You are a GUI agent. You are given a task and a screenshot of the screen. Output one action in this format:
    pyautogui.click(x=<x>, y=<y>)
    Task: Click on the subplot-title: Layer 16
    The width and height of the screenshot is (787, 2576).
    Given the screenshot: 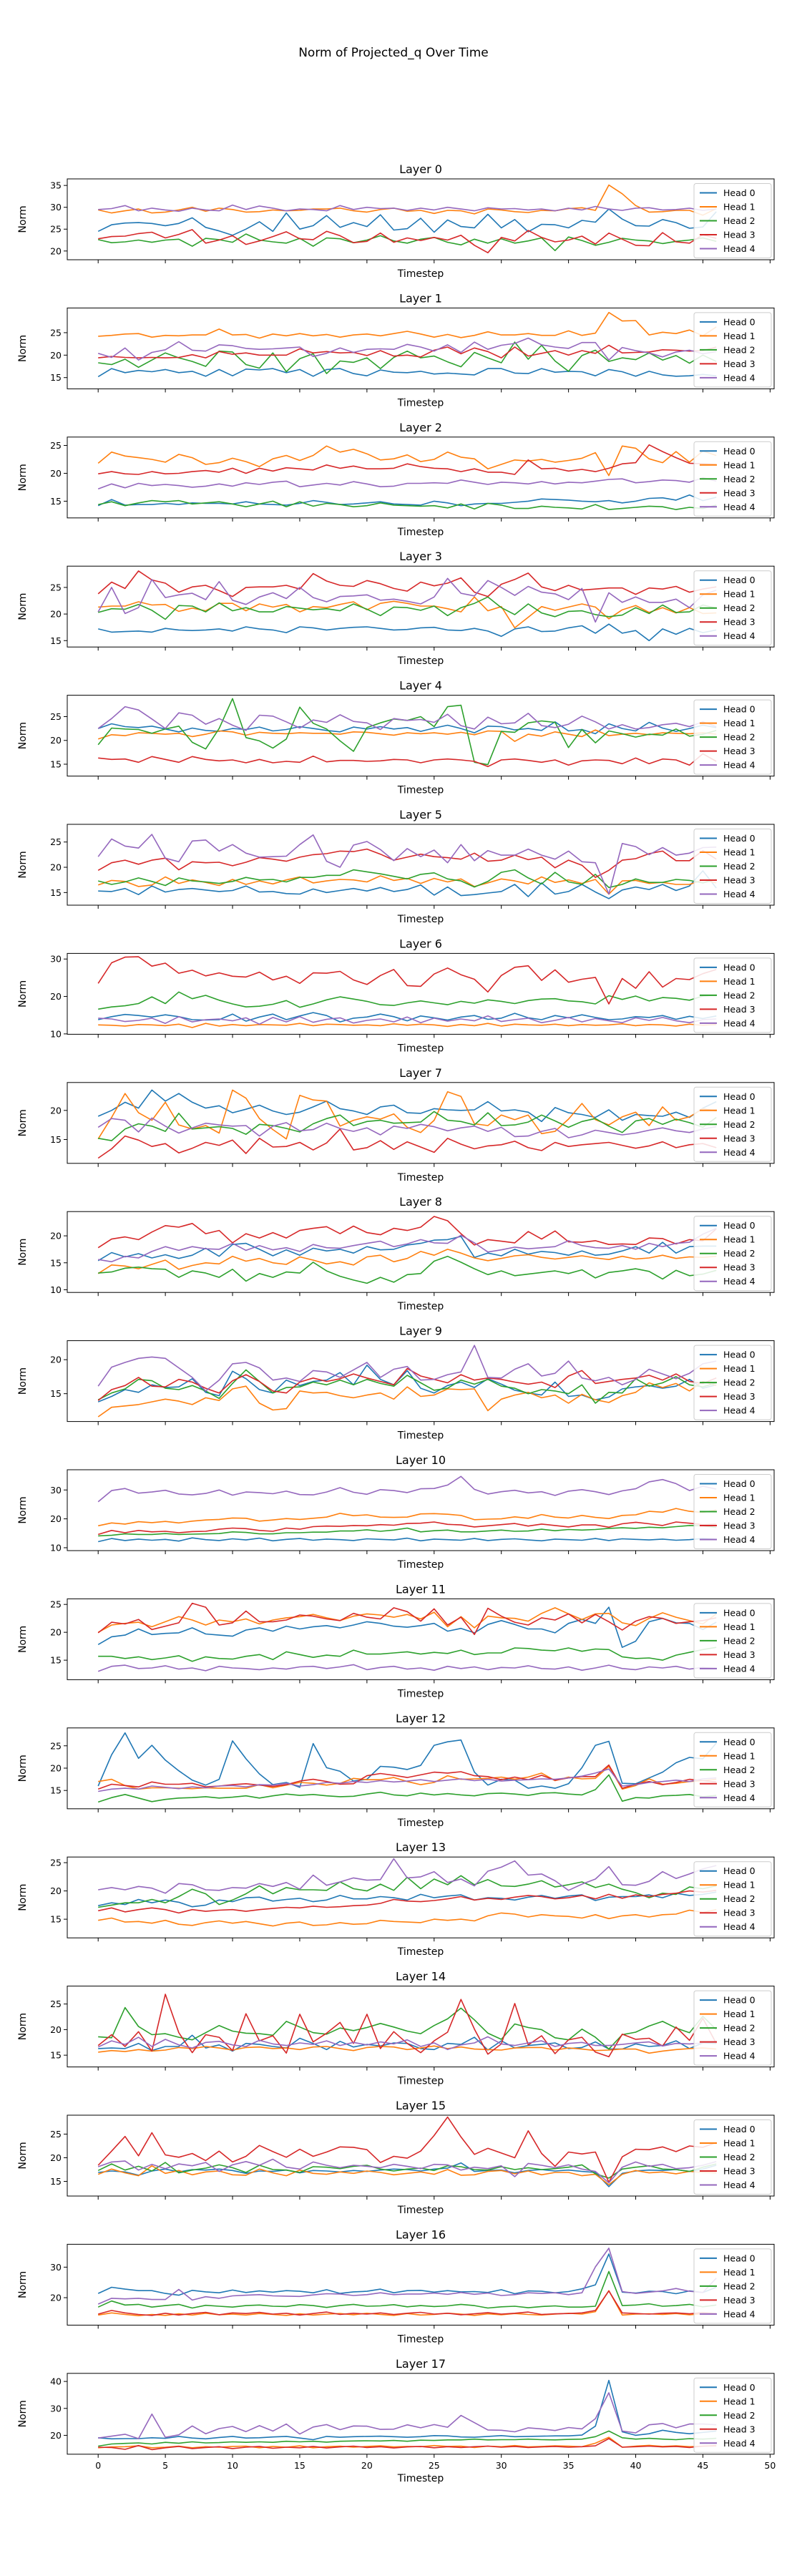 What is the action you would take?
    pyautogui.click(x=421, y=2234)
    